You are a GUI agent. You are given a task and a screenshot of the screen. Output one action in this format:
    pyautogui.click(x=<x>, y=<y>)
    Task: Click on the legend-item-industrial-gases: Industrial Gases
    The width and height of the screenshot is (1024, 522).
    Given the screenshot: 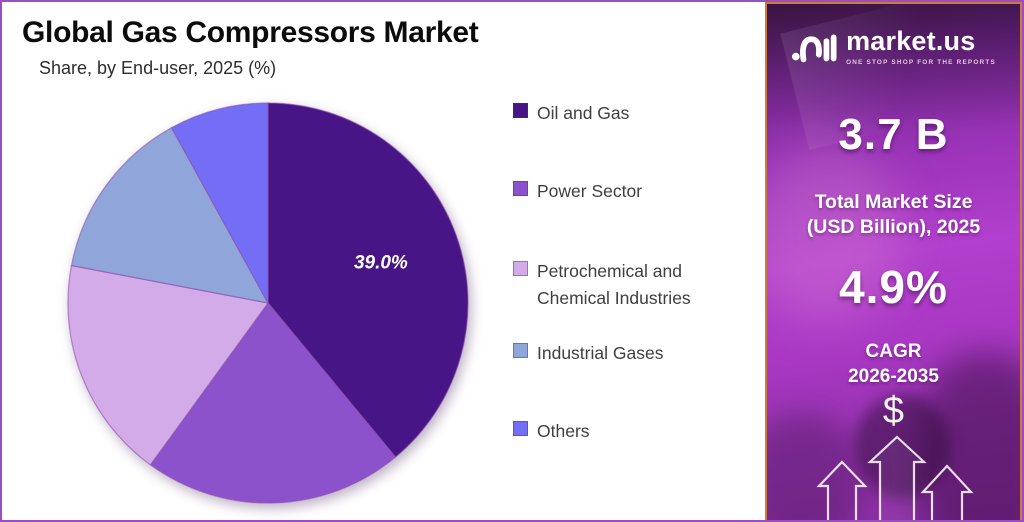 What is the action you would take?
    pyautogui.click(x=588, y=353)
    